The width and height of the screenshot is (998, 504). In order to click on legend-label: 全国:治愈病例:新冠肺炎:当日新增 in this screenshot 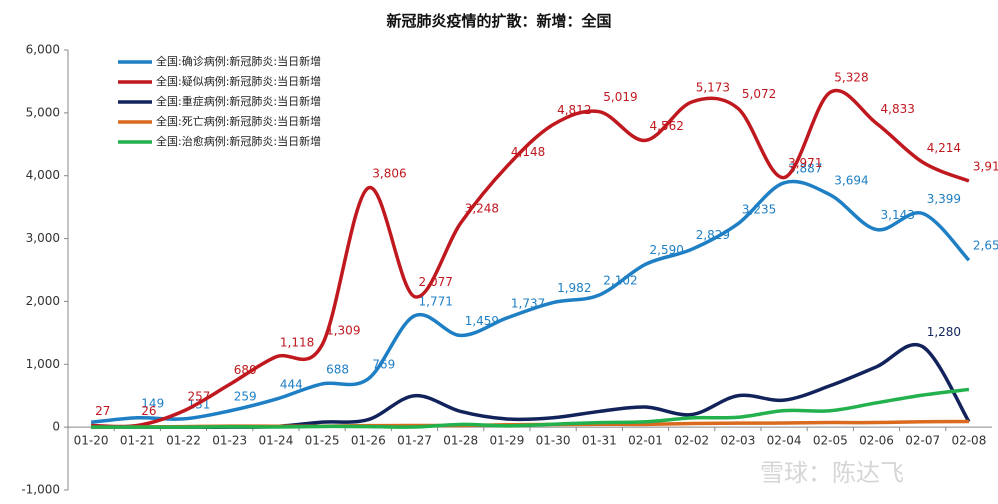, I will do `click(238, 141)`.